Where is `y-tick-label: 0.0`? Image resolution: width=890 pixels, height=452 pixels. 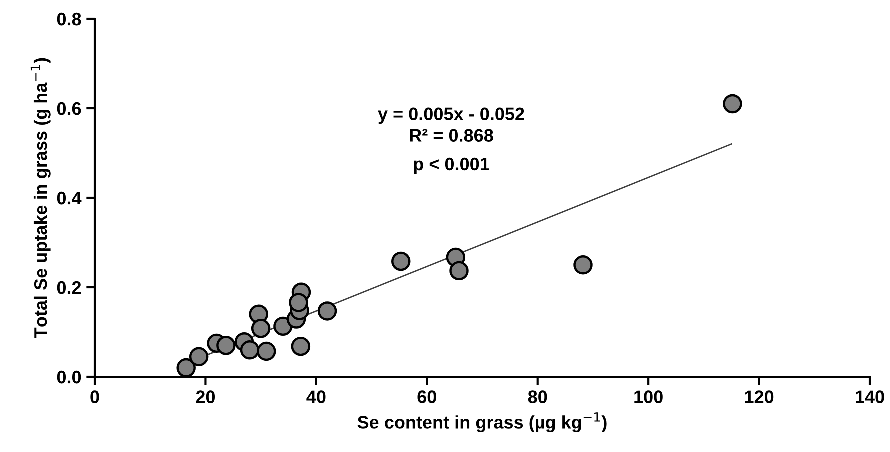 y-tick-label: 0.0 is located at coordinates (69, 377).